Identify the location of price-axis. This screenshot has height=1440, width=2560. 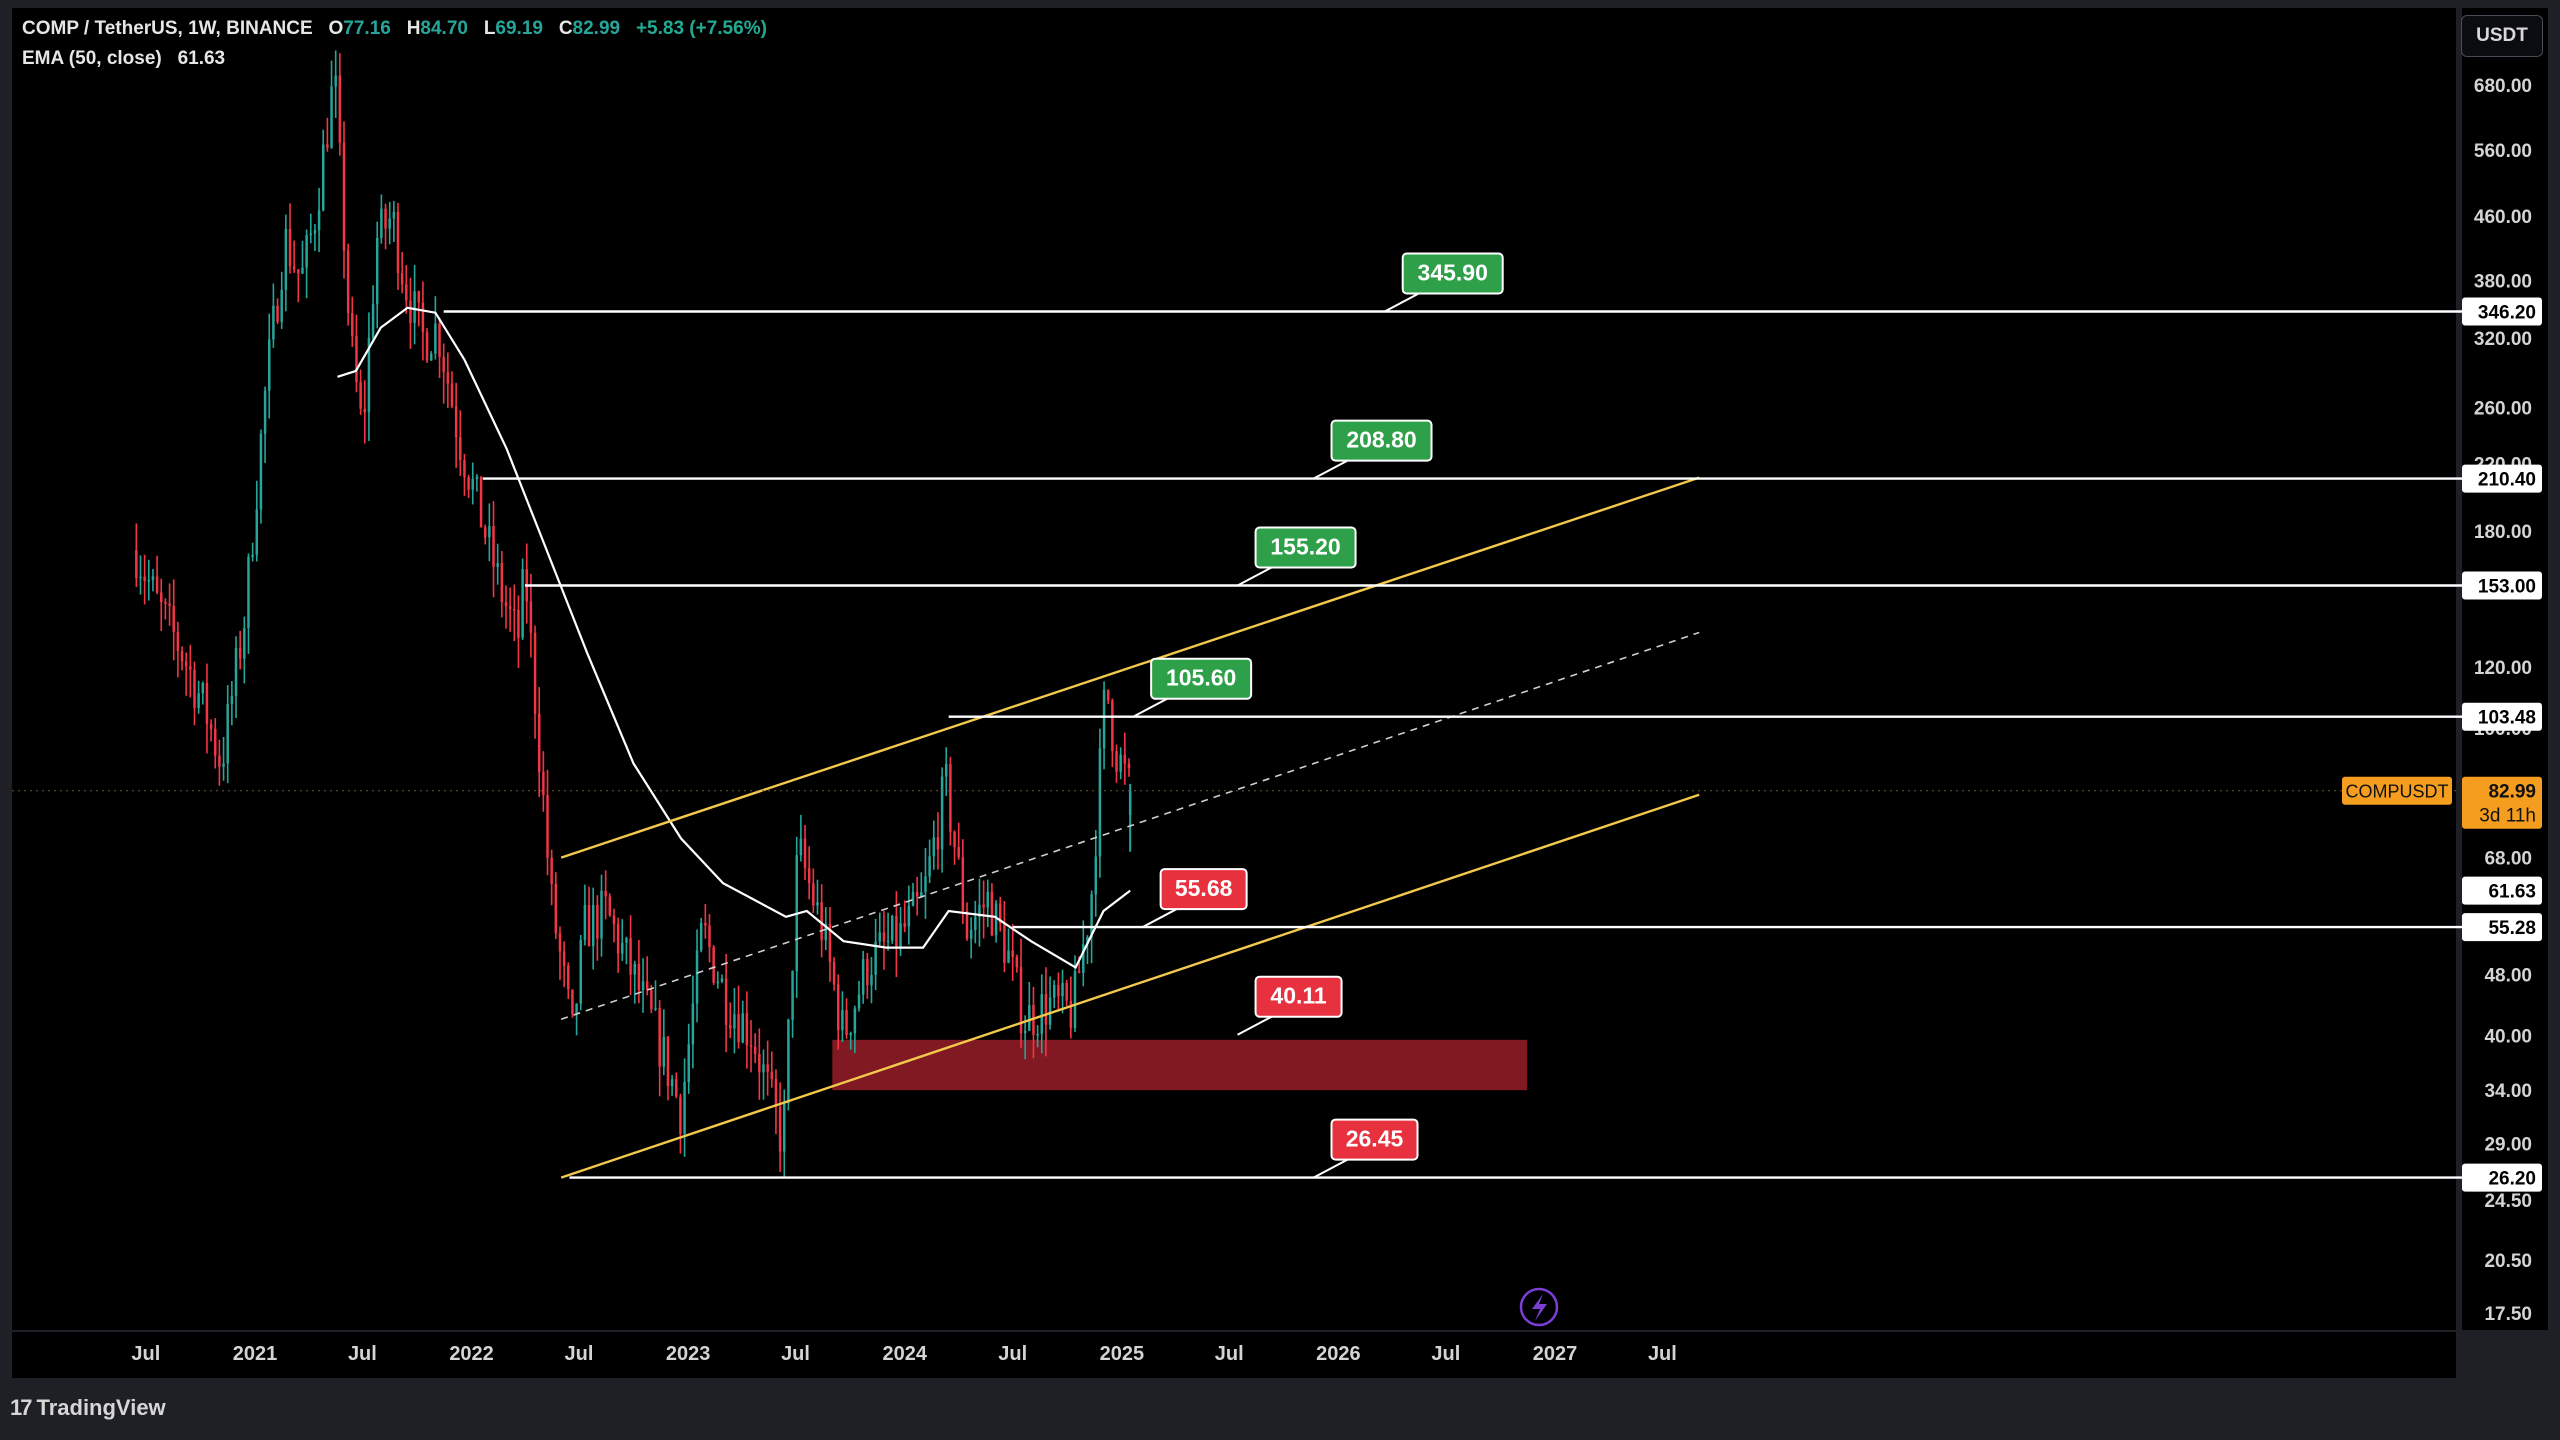
(2505, 669).